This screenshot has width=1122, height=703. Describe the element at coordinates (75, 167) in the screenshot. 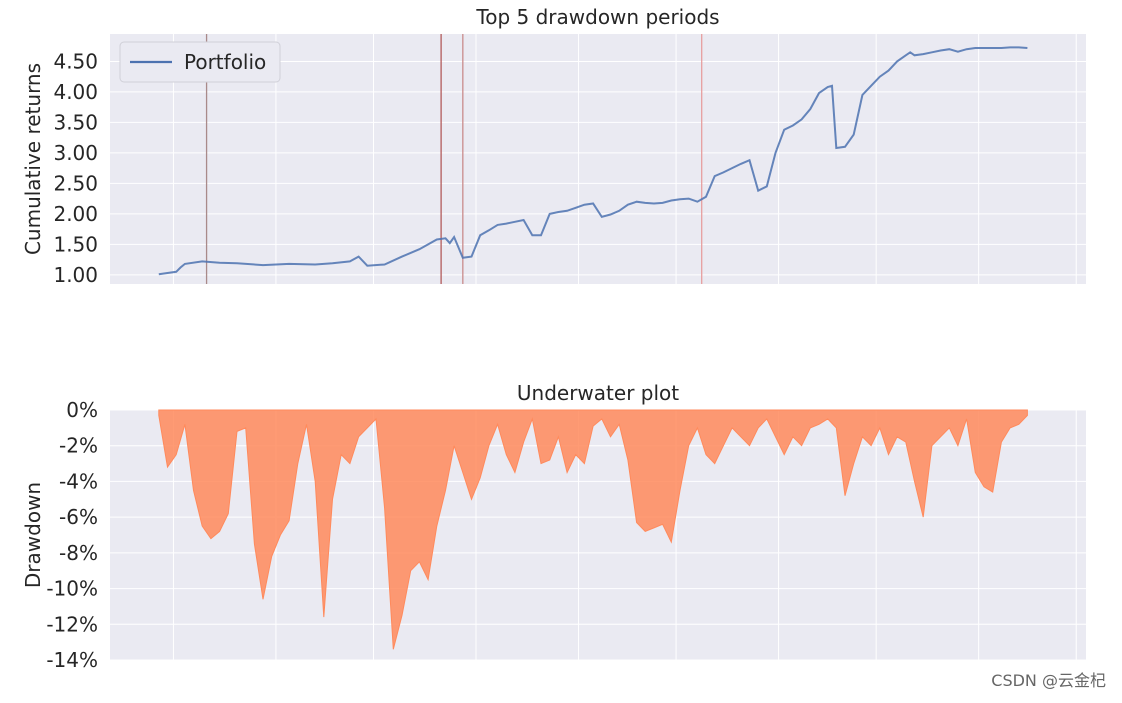

I see `cumulative-returns-y-ticks: 1.00 1.50 2.00 2.50 3.00 3.50 4.00 4.50` at that location.